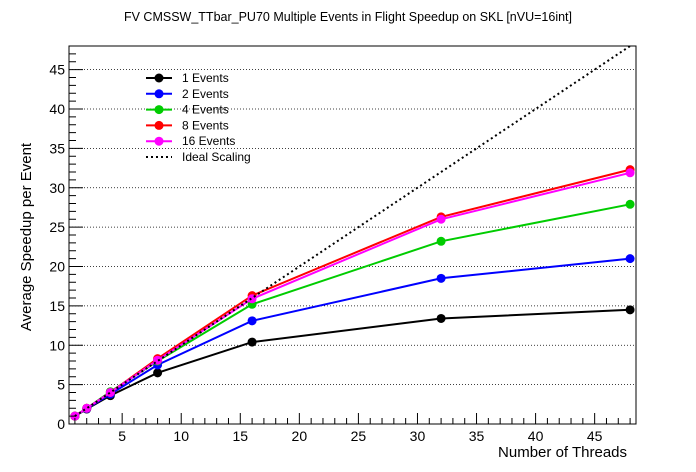  What do you see at coordinates (562, 452) in the screenshot?
I see `x-axis-label: Number of Threads` at bounding box center [562, 452].